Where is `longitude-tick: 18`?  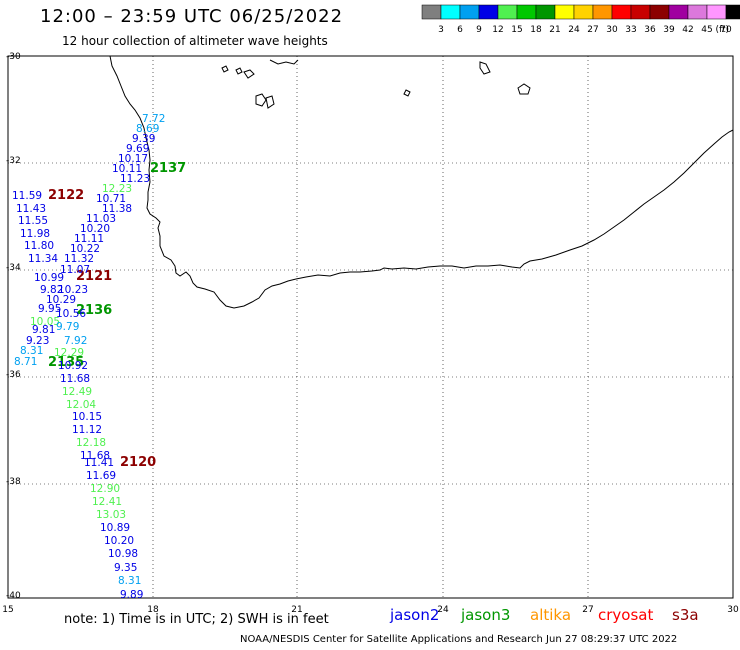
longitude-tick: 18 is located at coordinates (153, 610).